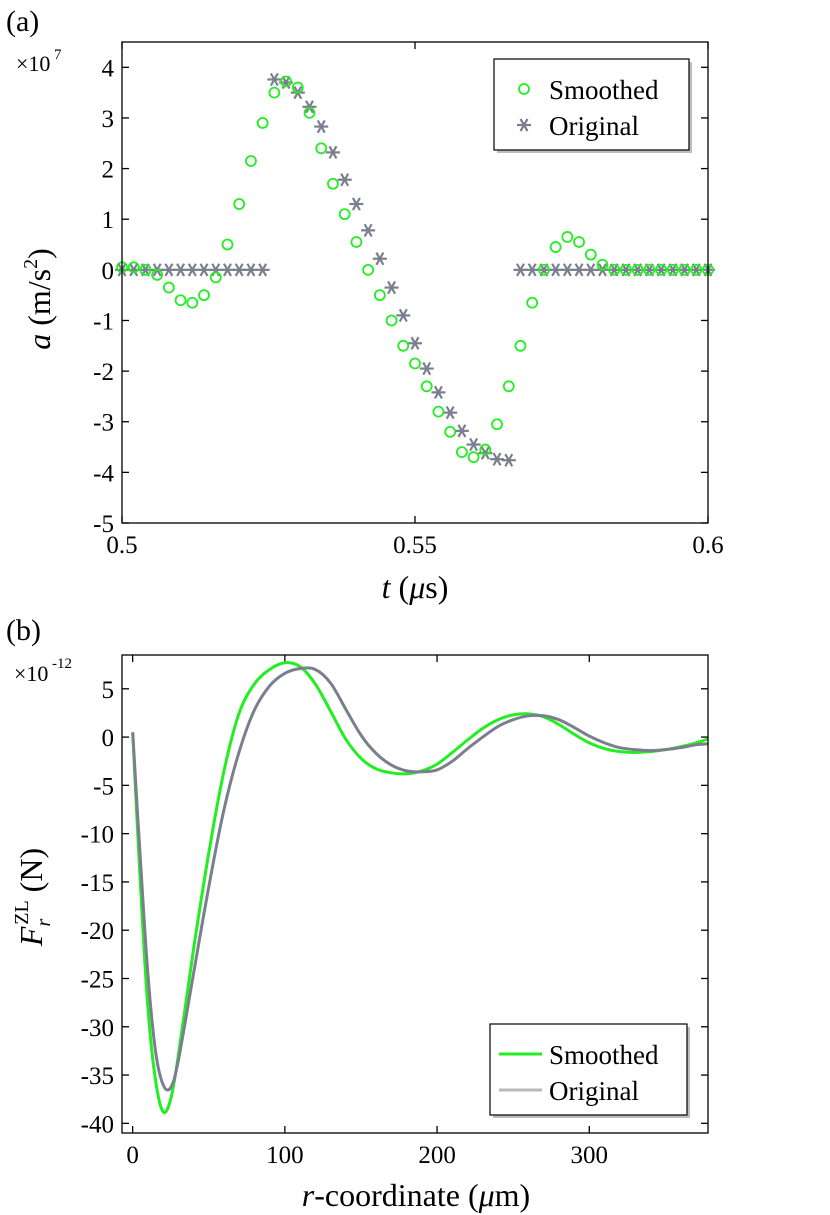 This screenshot has height=1215, width=830. Describe the element at coordinates (108, 271) in the screenshot. I see `panel-a-ytick-label: 0` at that location.